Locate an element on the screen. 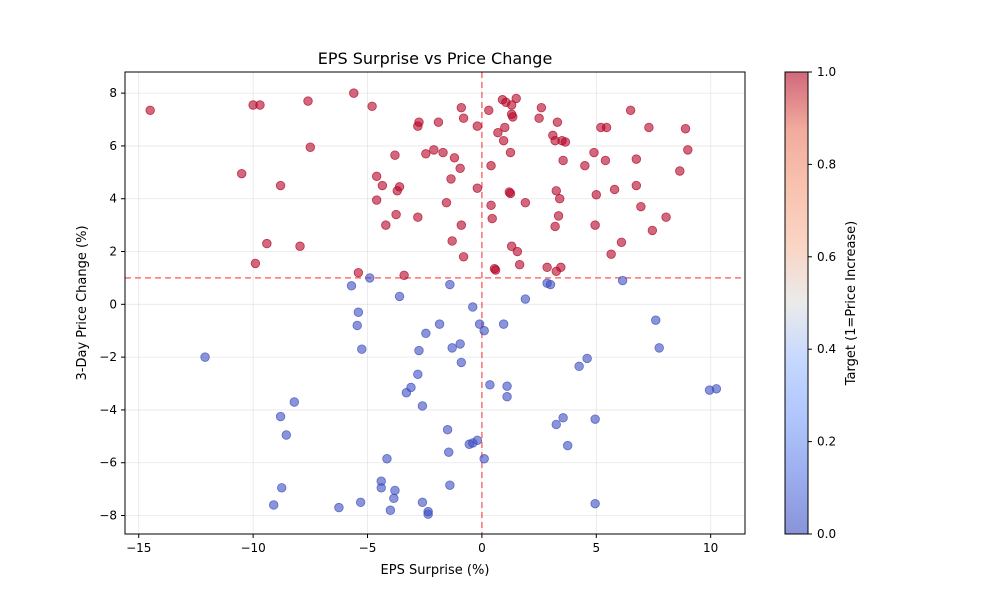 The height and width of the screenshot is (604, 1000). x-axis-ticks: −15 −10 −5 0 5 10 is located at coordinates (422, 544).